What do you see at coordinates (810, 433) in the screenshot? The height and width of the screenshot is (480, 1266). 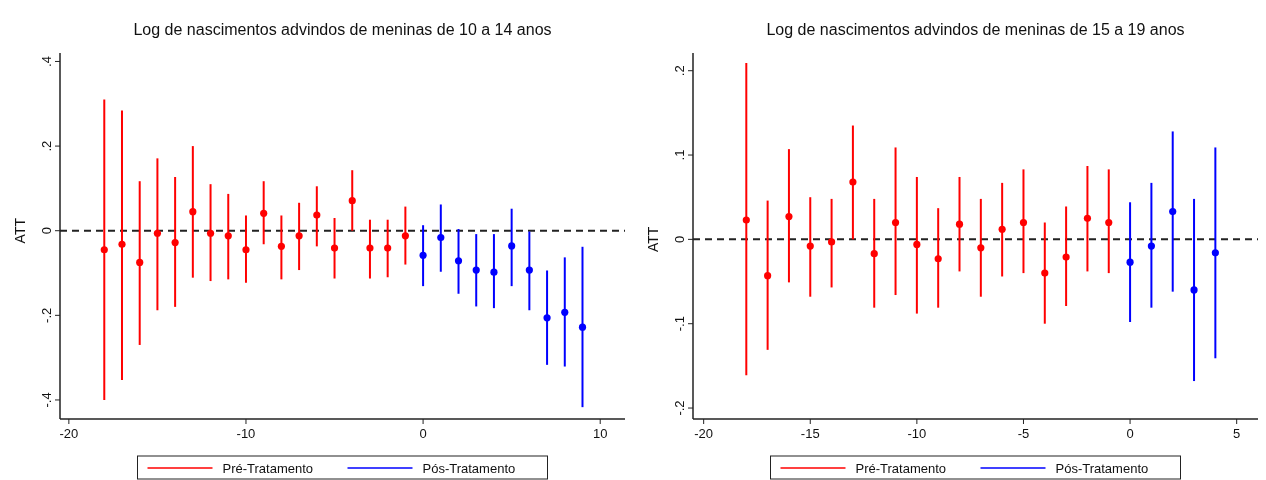 I see `x-tick-label: -15` at bounding box center [810, 433].